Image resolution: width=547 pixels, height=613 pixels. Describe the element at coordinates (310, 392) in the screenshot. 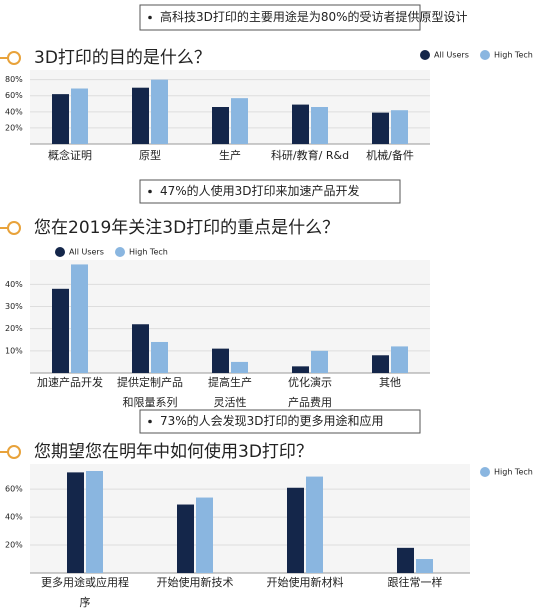

I see `x-tick-label: 优化演示 产品费用` at that location.